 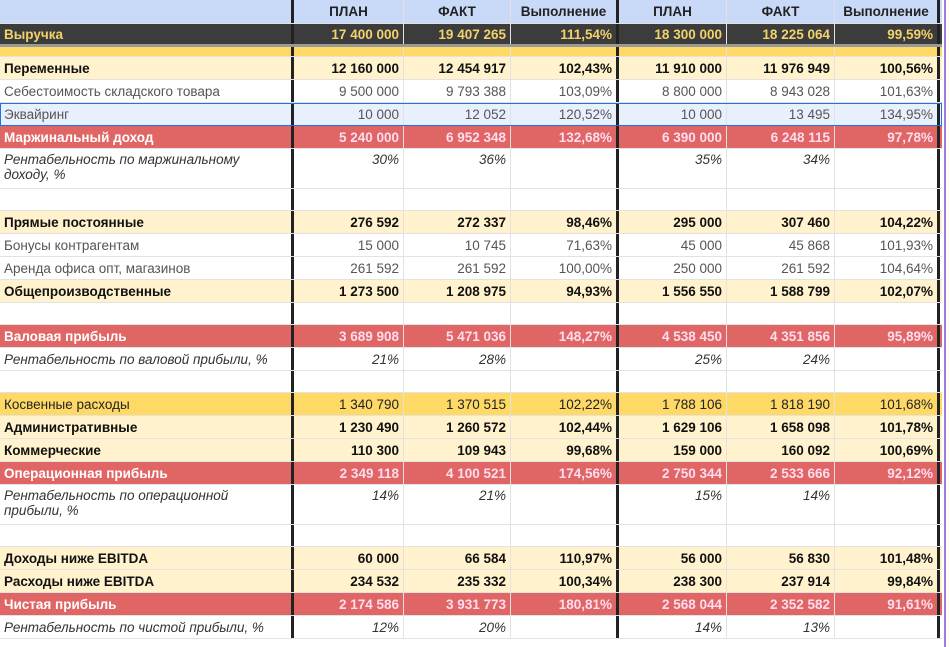 What do you see at coordinates (565, 34) in the screenshot?
I see `cell: 111,54%` at bounding box center [565, 34].